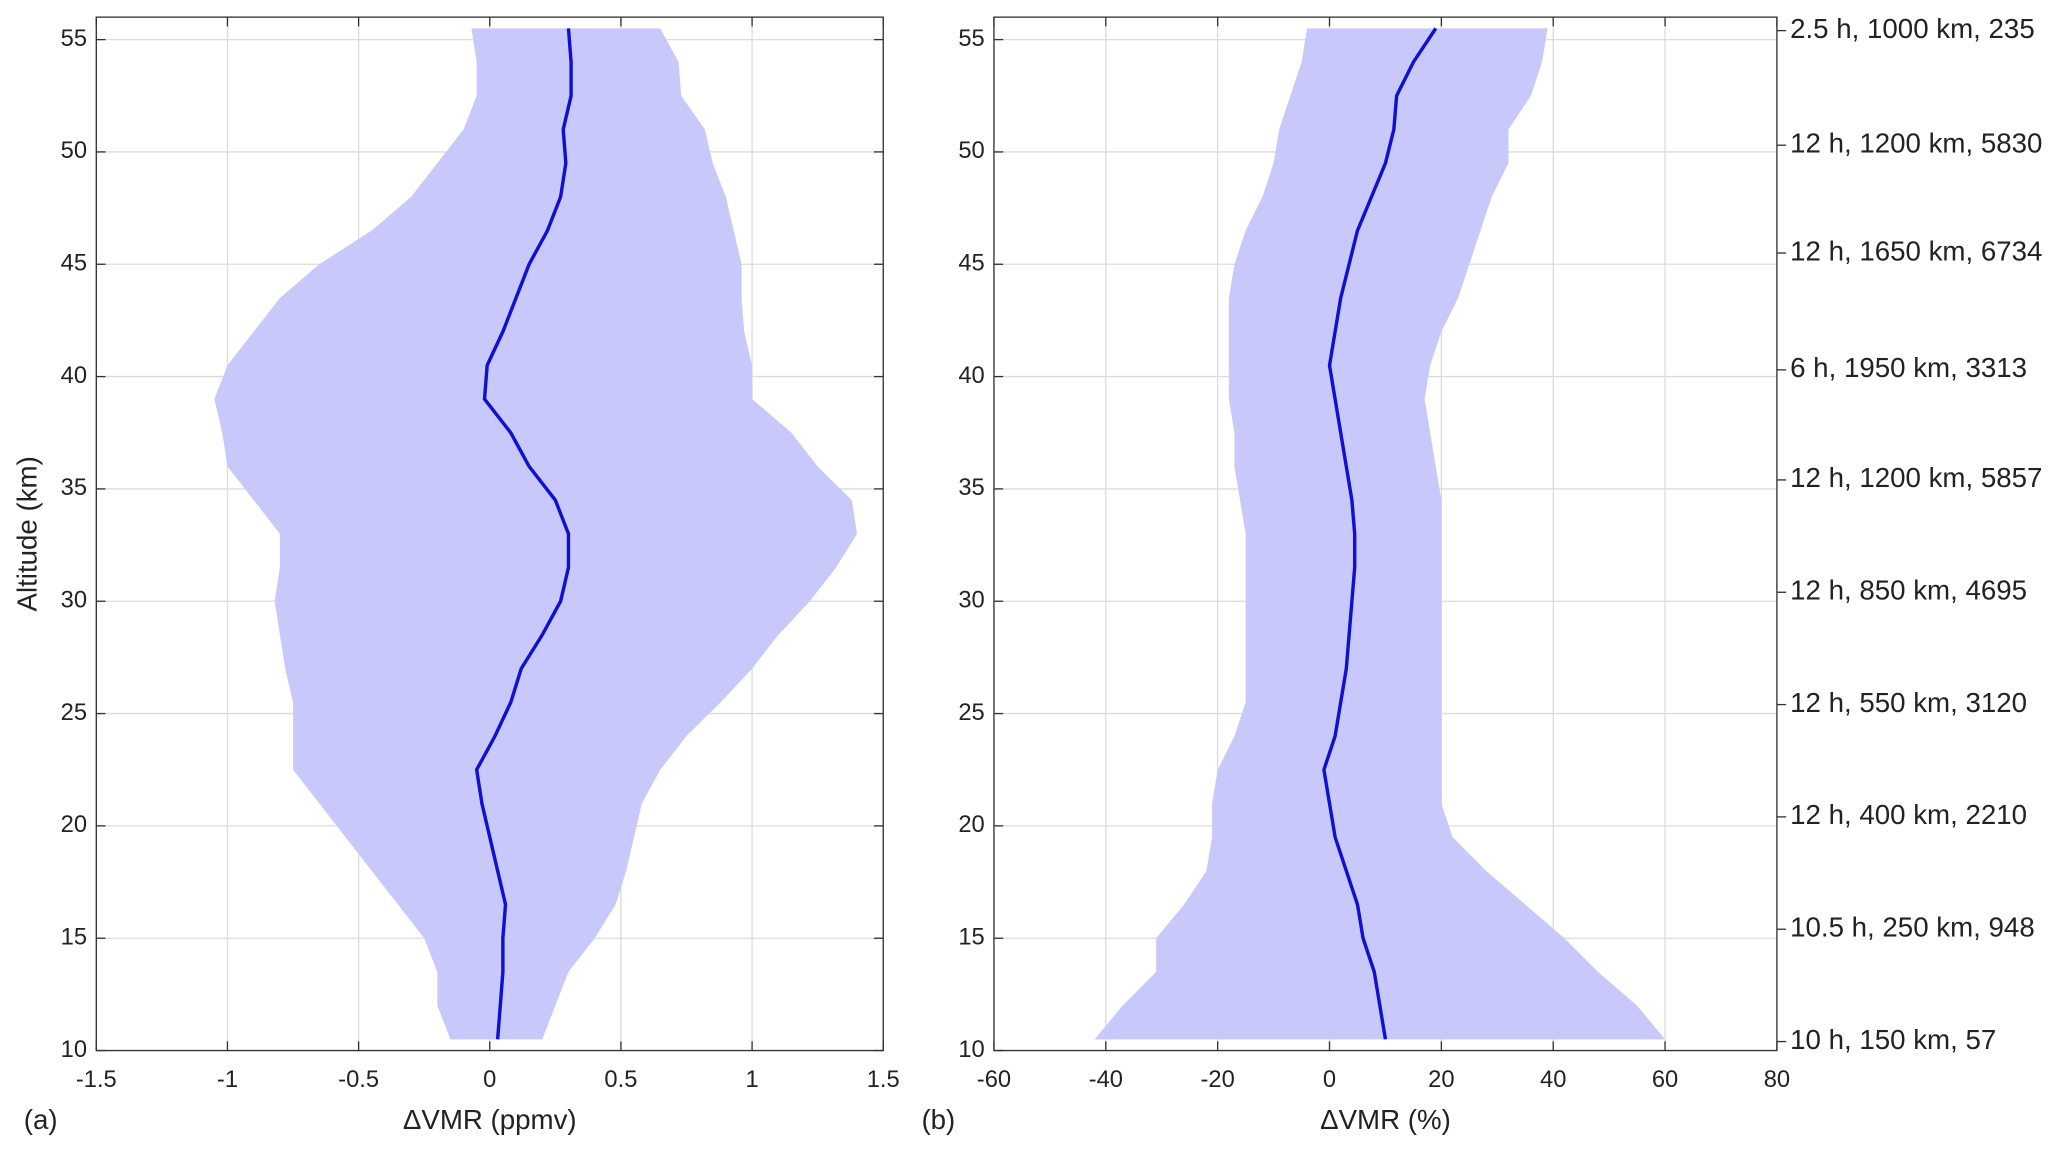  What do you see at coordinates (1912, 28) in the screenshot?
I see `right-label: 2.5 h, 1000 km, 235` at bounding box center [1912, 28].